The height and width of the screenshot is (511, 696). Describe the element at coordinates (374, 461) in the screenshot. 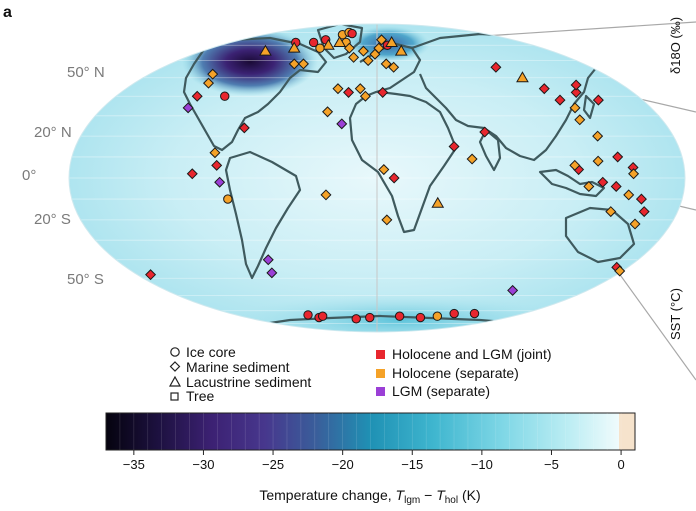

I see `colorbar-ticks: −35 −30 −25 −20 −15 −10 −5 0` at that location.